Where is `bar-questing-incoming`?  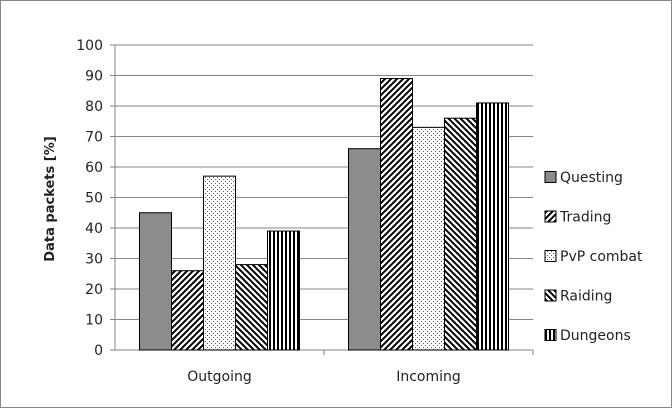
bar-questing-incoming is located at coordinates (364, 249).